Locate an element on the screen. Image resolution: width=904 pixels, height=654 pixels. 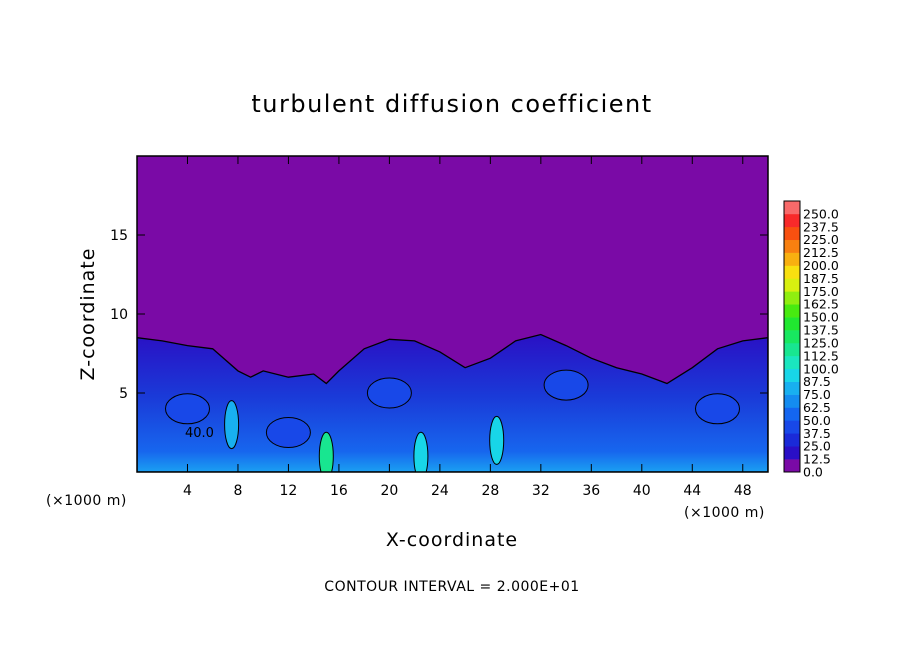
colorbar-label: 112.5 is located at coordinates (821, 355).